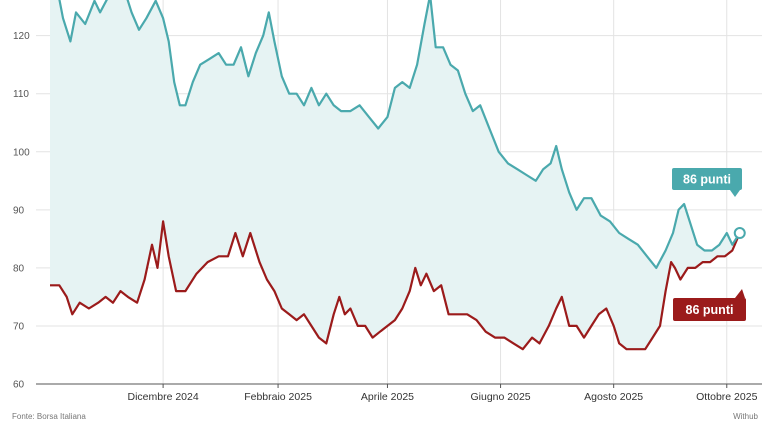 This screenshot has width=768, height=432. I want to click on series-teal-end-marker, so click(739, 233).